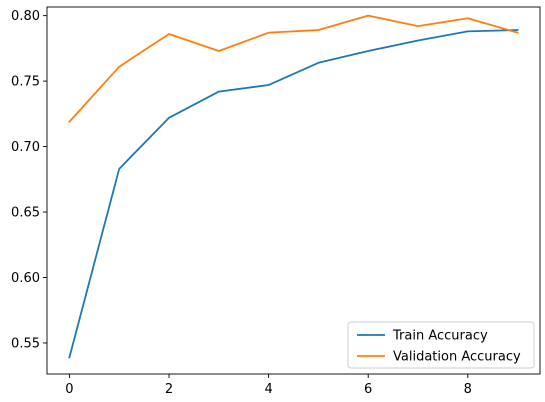 This screenshot has height=402, width=545. What do you see at coordinates (25, 82) in the screenshot?
I see `y-tick-label: 0.75` at bounding box center [25, 82].